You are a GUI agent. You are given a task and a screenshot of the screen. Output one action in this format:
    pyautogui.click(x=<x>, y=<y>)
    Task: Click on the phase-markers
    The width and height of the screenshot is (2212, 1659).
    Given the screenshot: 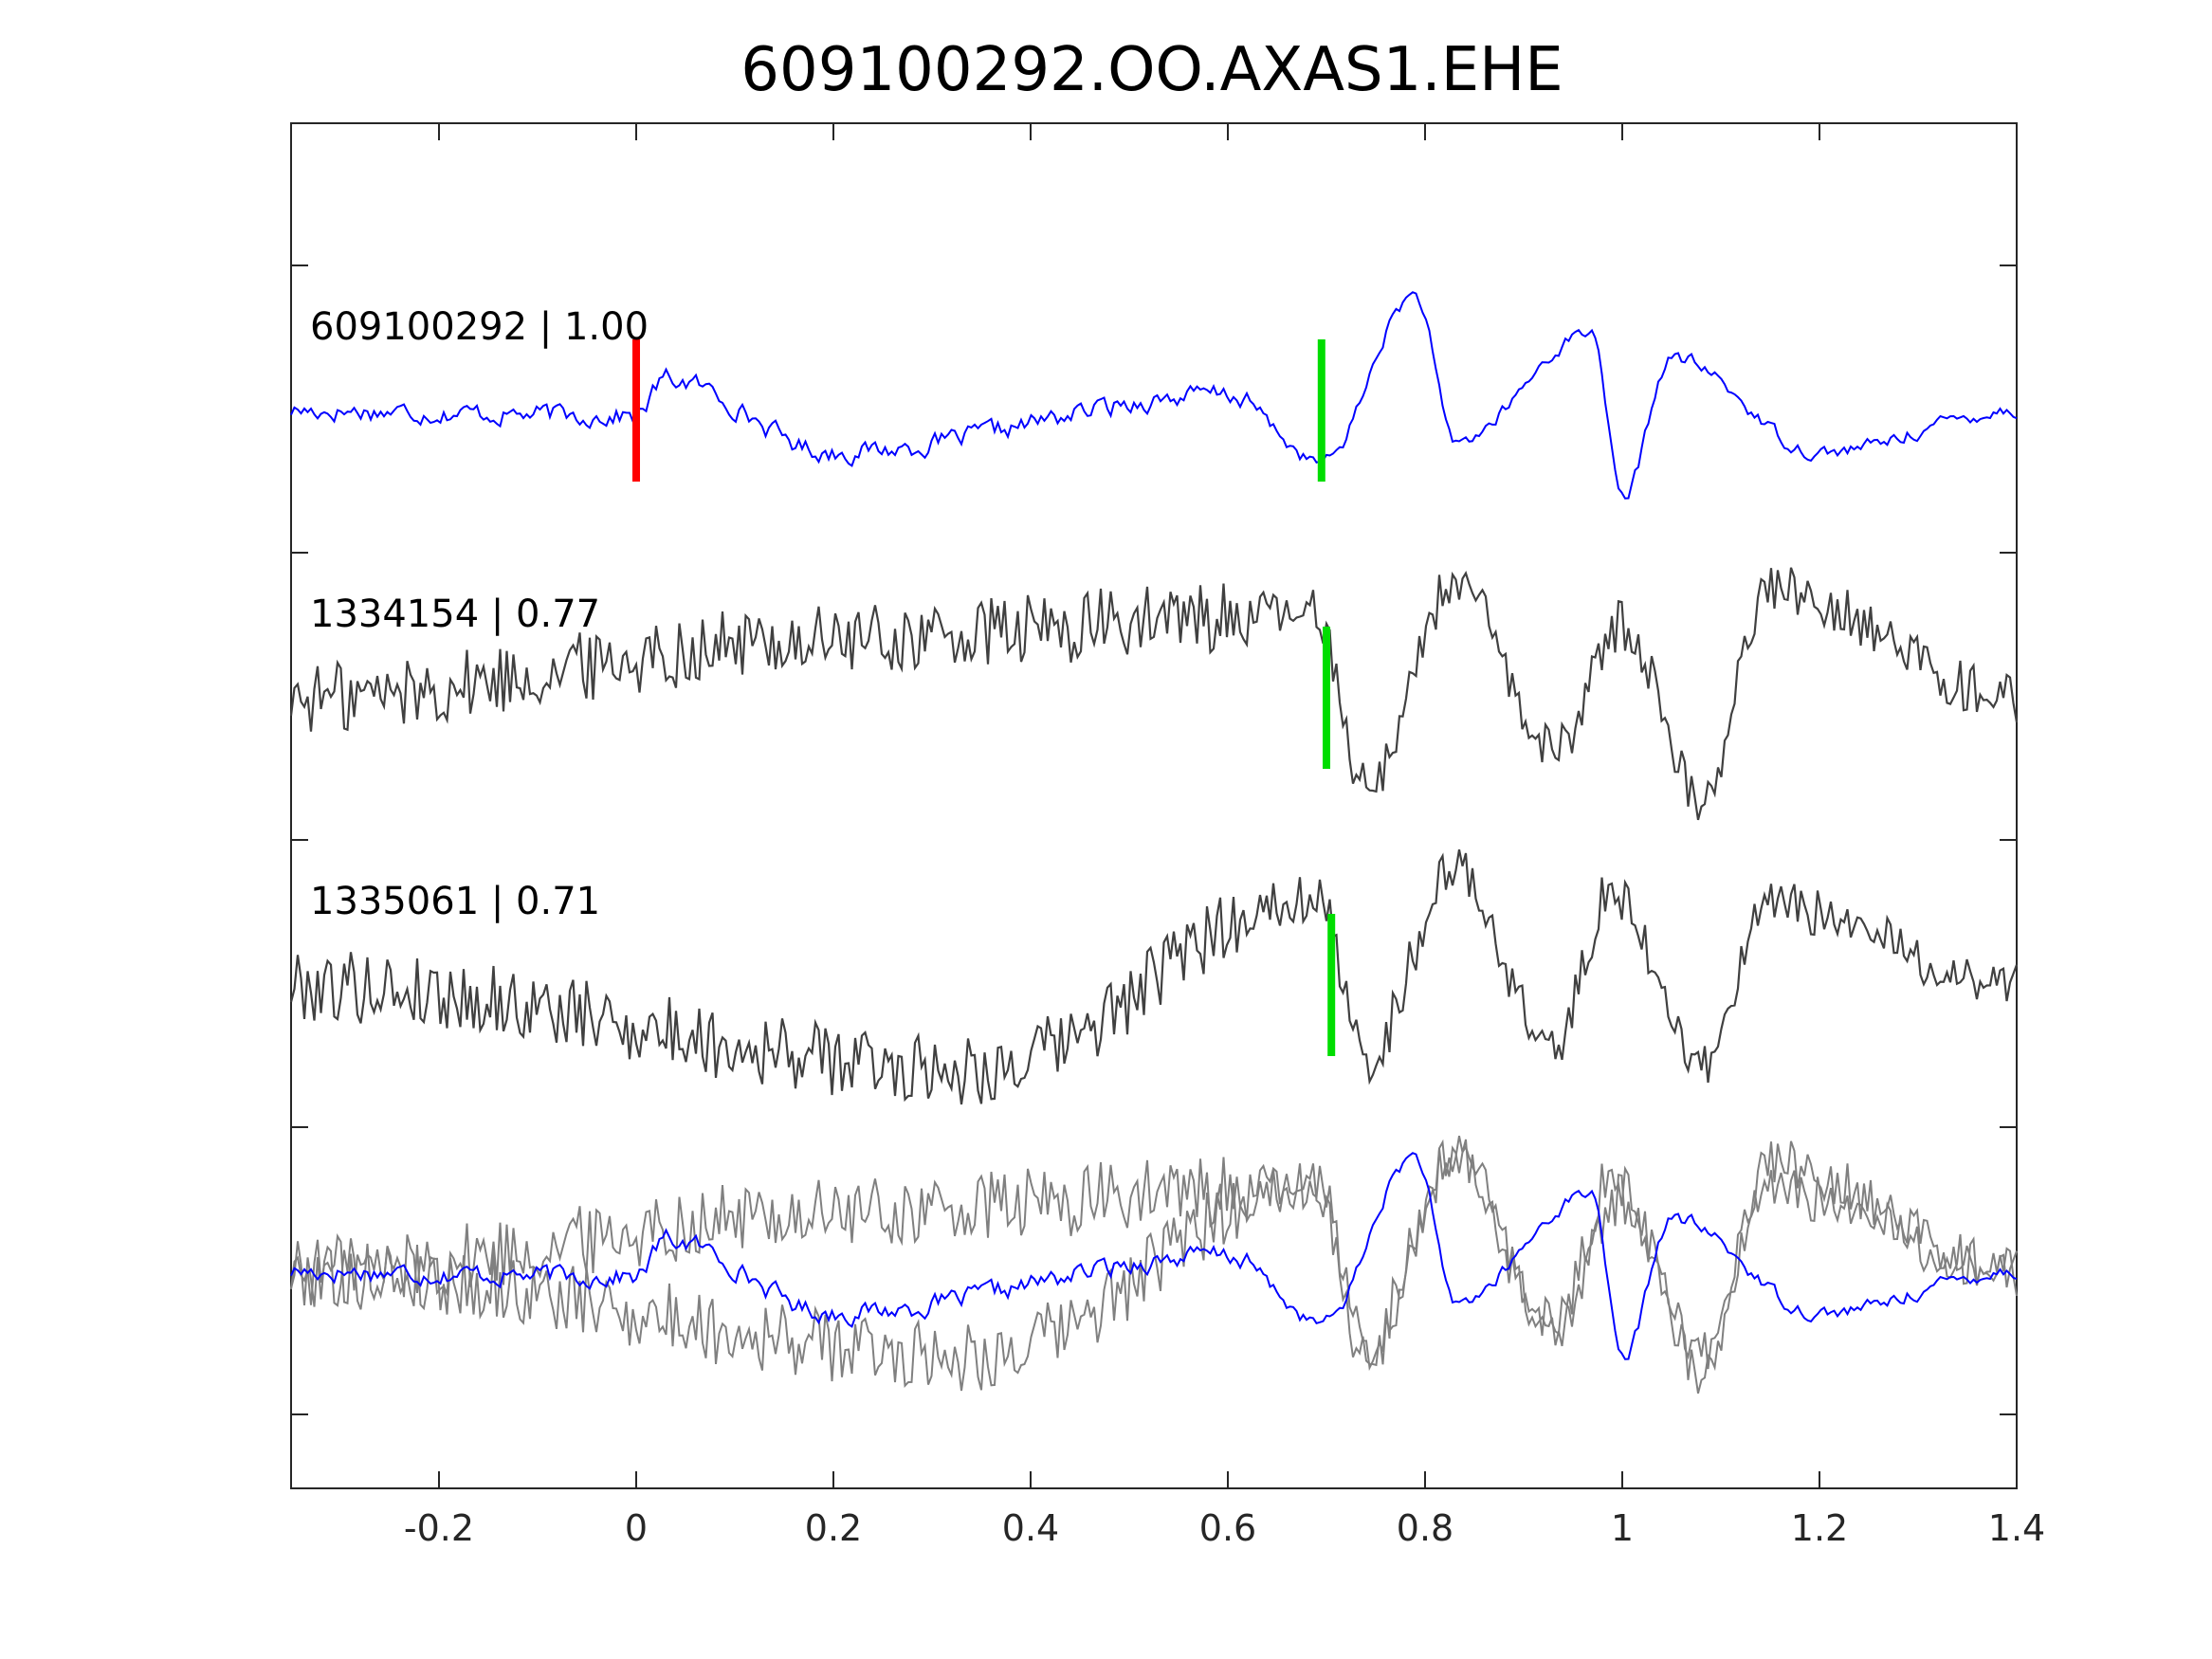 What is the action you would take?
    pyautogui.click(x=984, y=697)
    